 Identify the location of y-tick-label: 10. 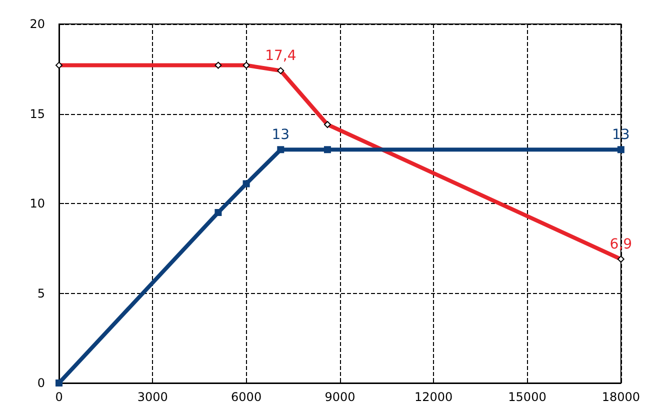
(37, 203).